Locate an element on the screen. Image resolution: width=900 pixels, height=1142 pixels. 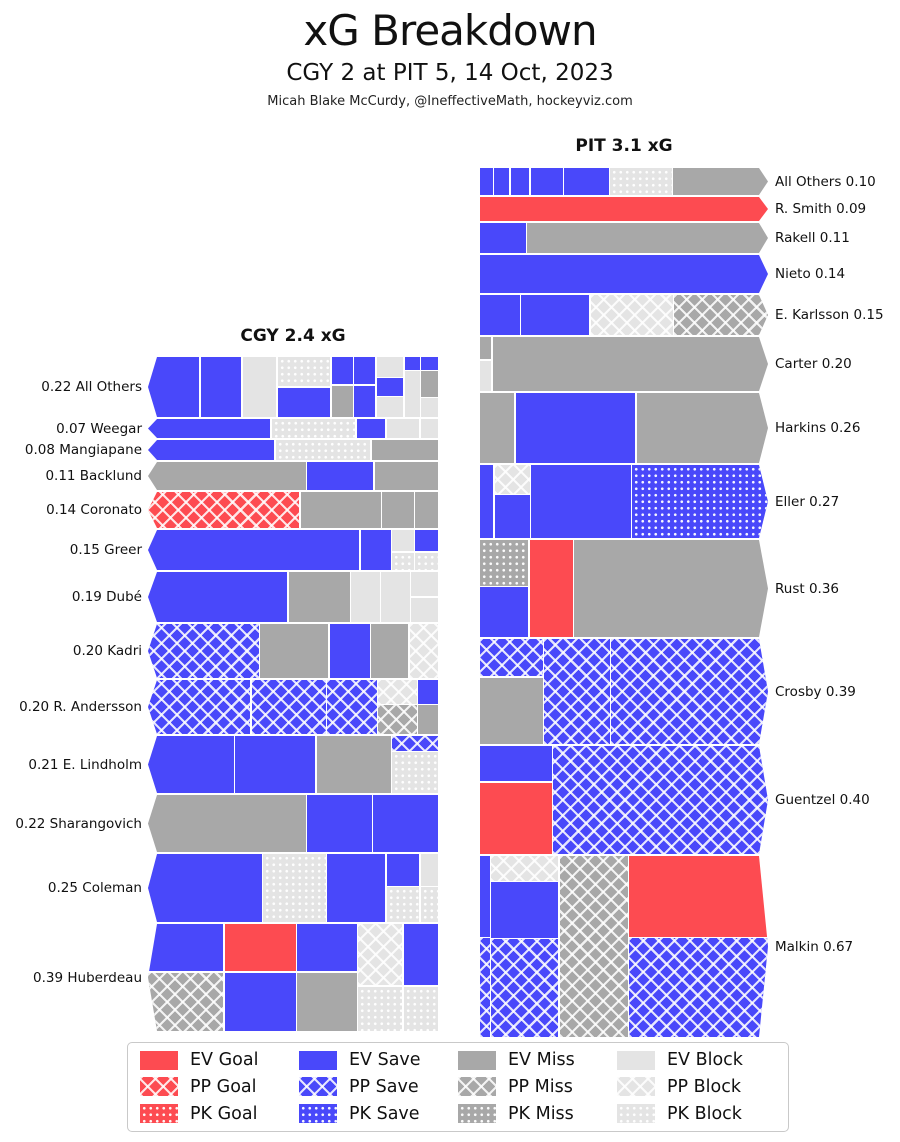
player-label: Carter 0.20 is located at coordinates (813, 364).